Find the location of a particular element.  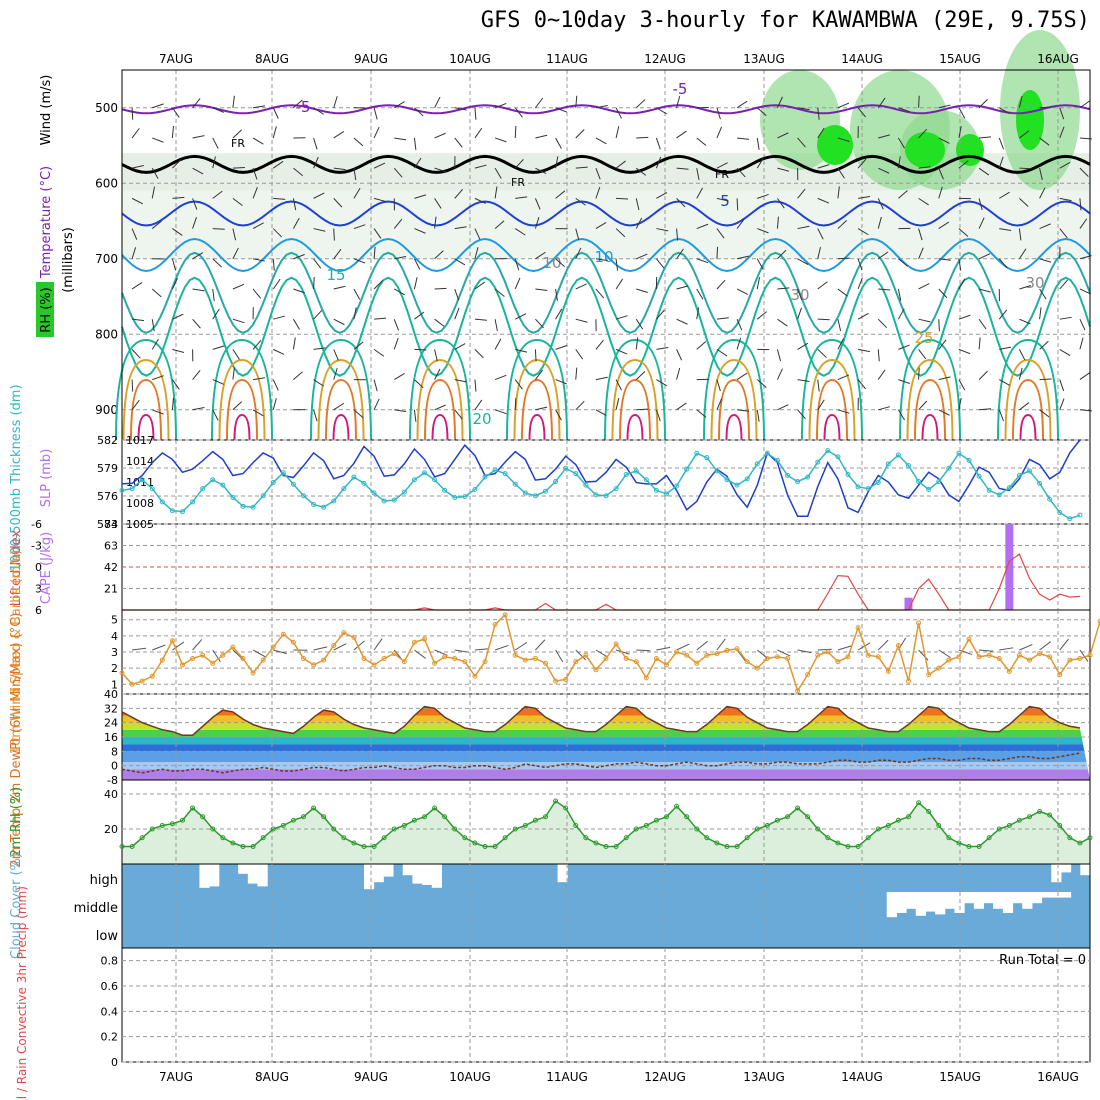

slp-tick-label: 1017 is located at coordinates (140, 440).